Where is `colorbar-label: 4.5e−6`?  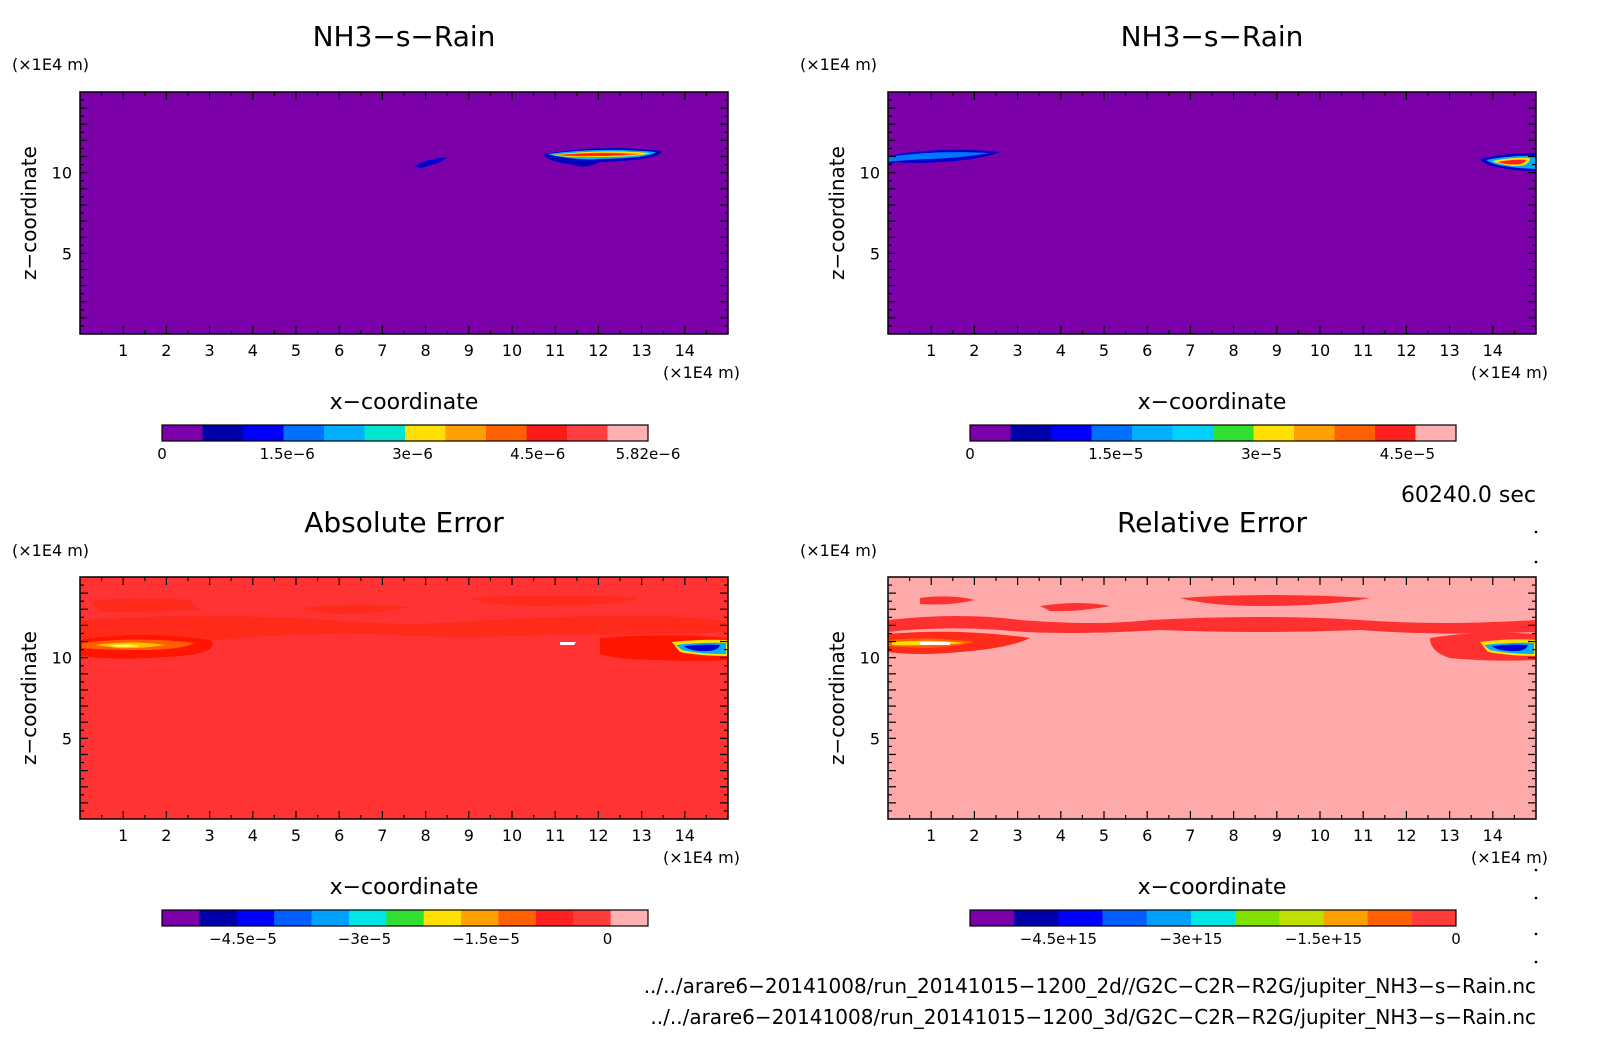 colorbar-label: 4.5e−6 is located at coordinates (537, 454).